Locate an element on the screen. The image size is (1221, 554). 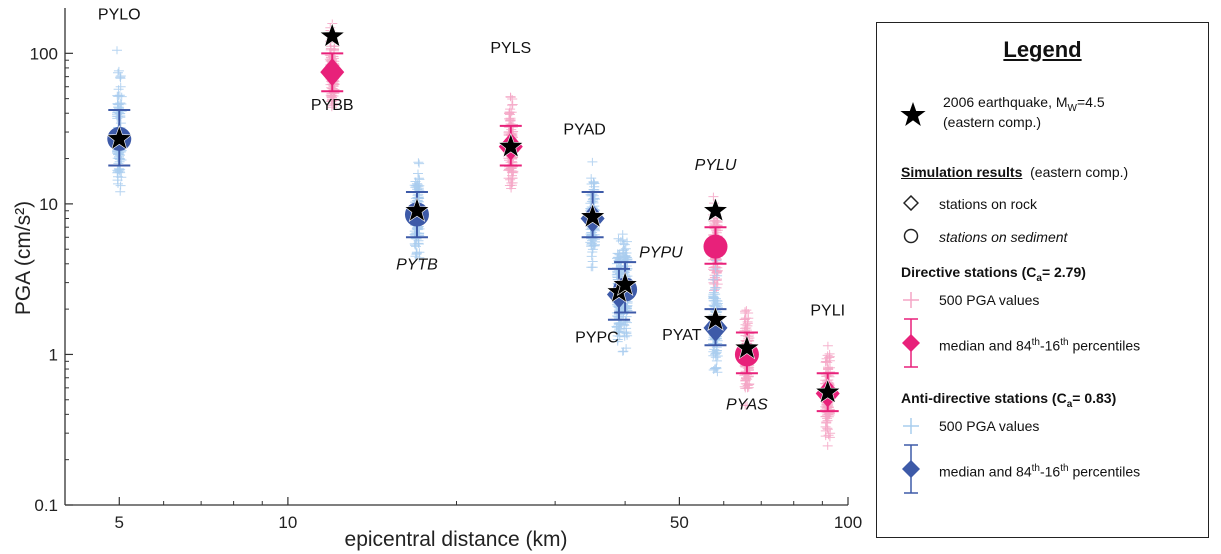
directive-cross-icon is located at coordinates (911, 300).